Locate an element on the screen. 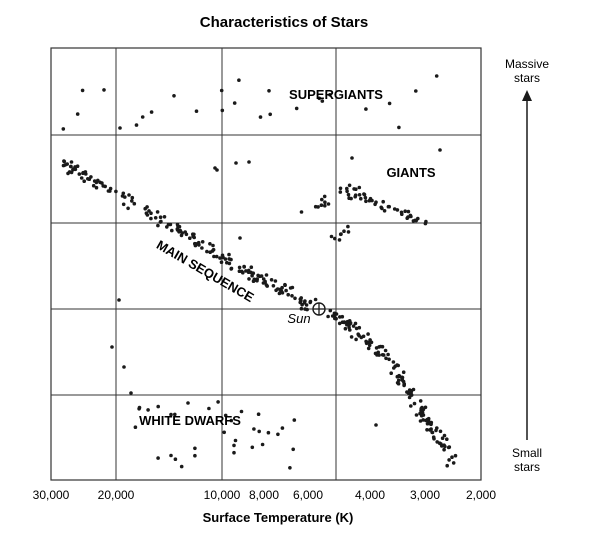 The image size is (603, 537). sun-marker is located at coordinates (319, 309).